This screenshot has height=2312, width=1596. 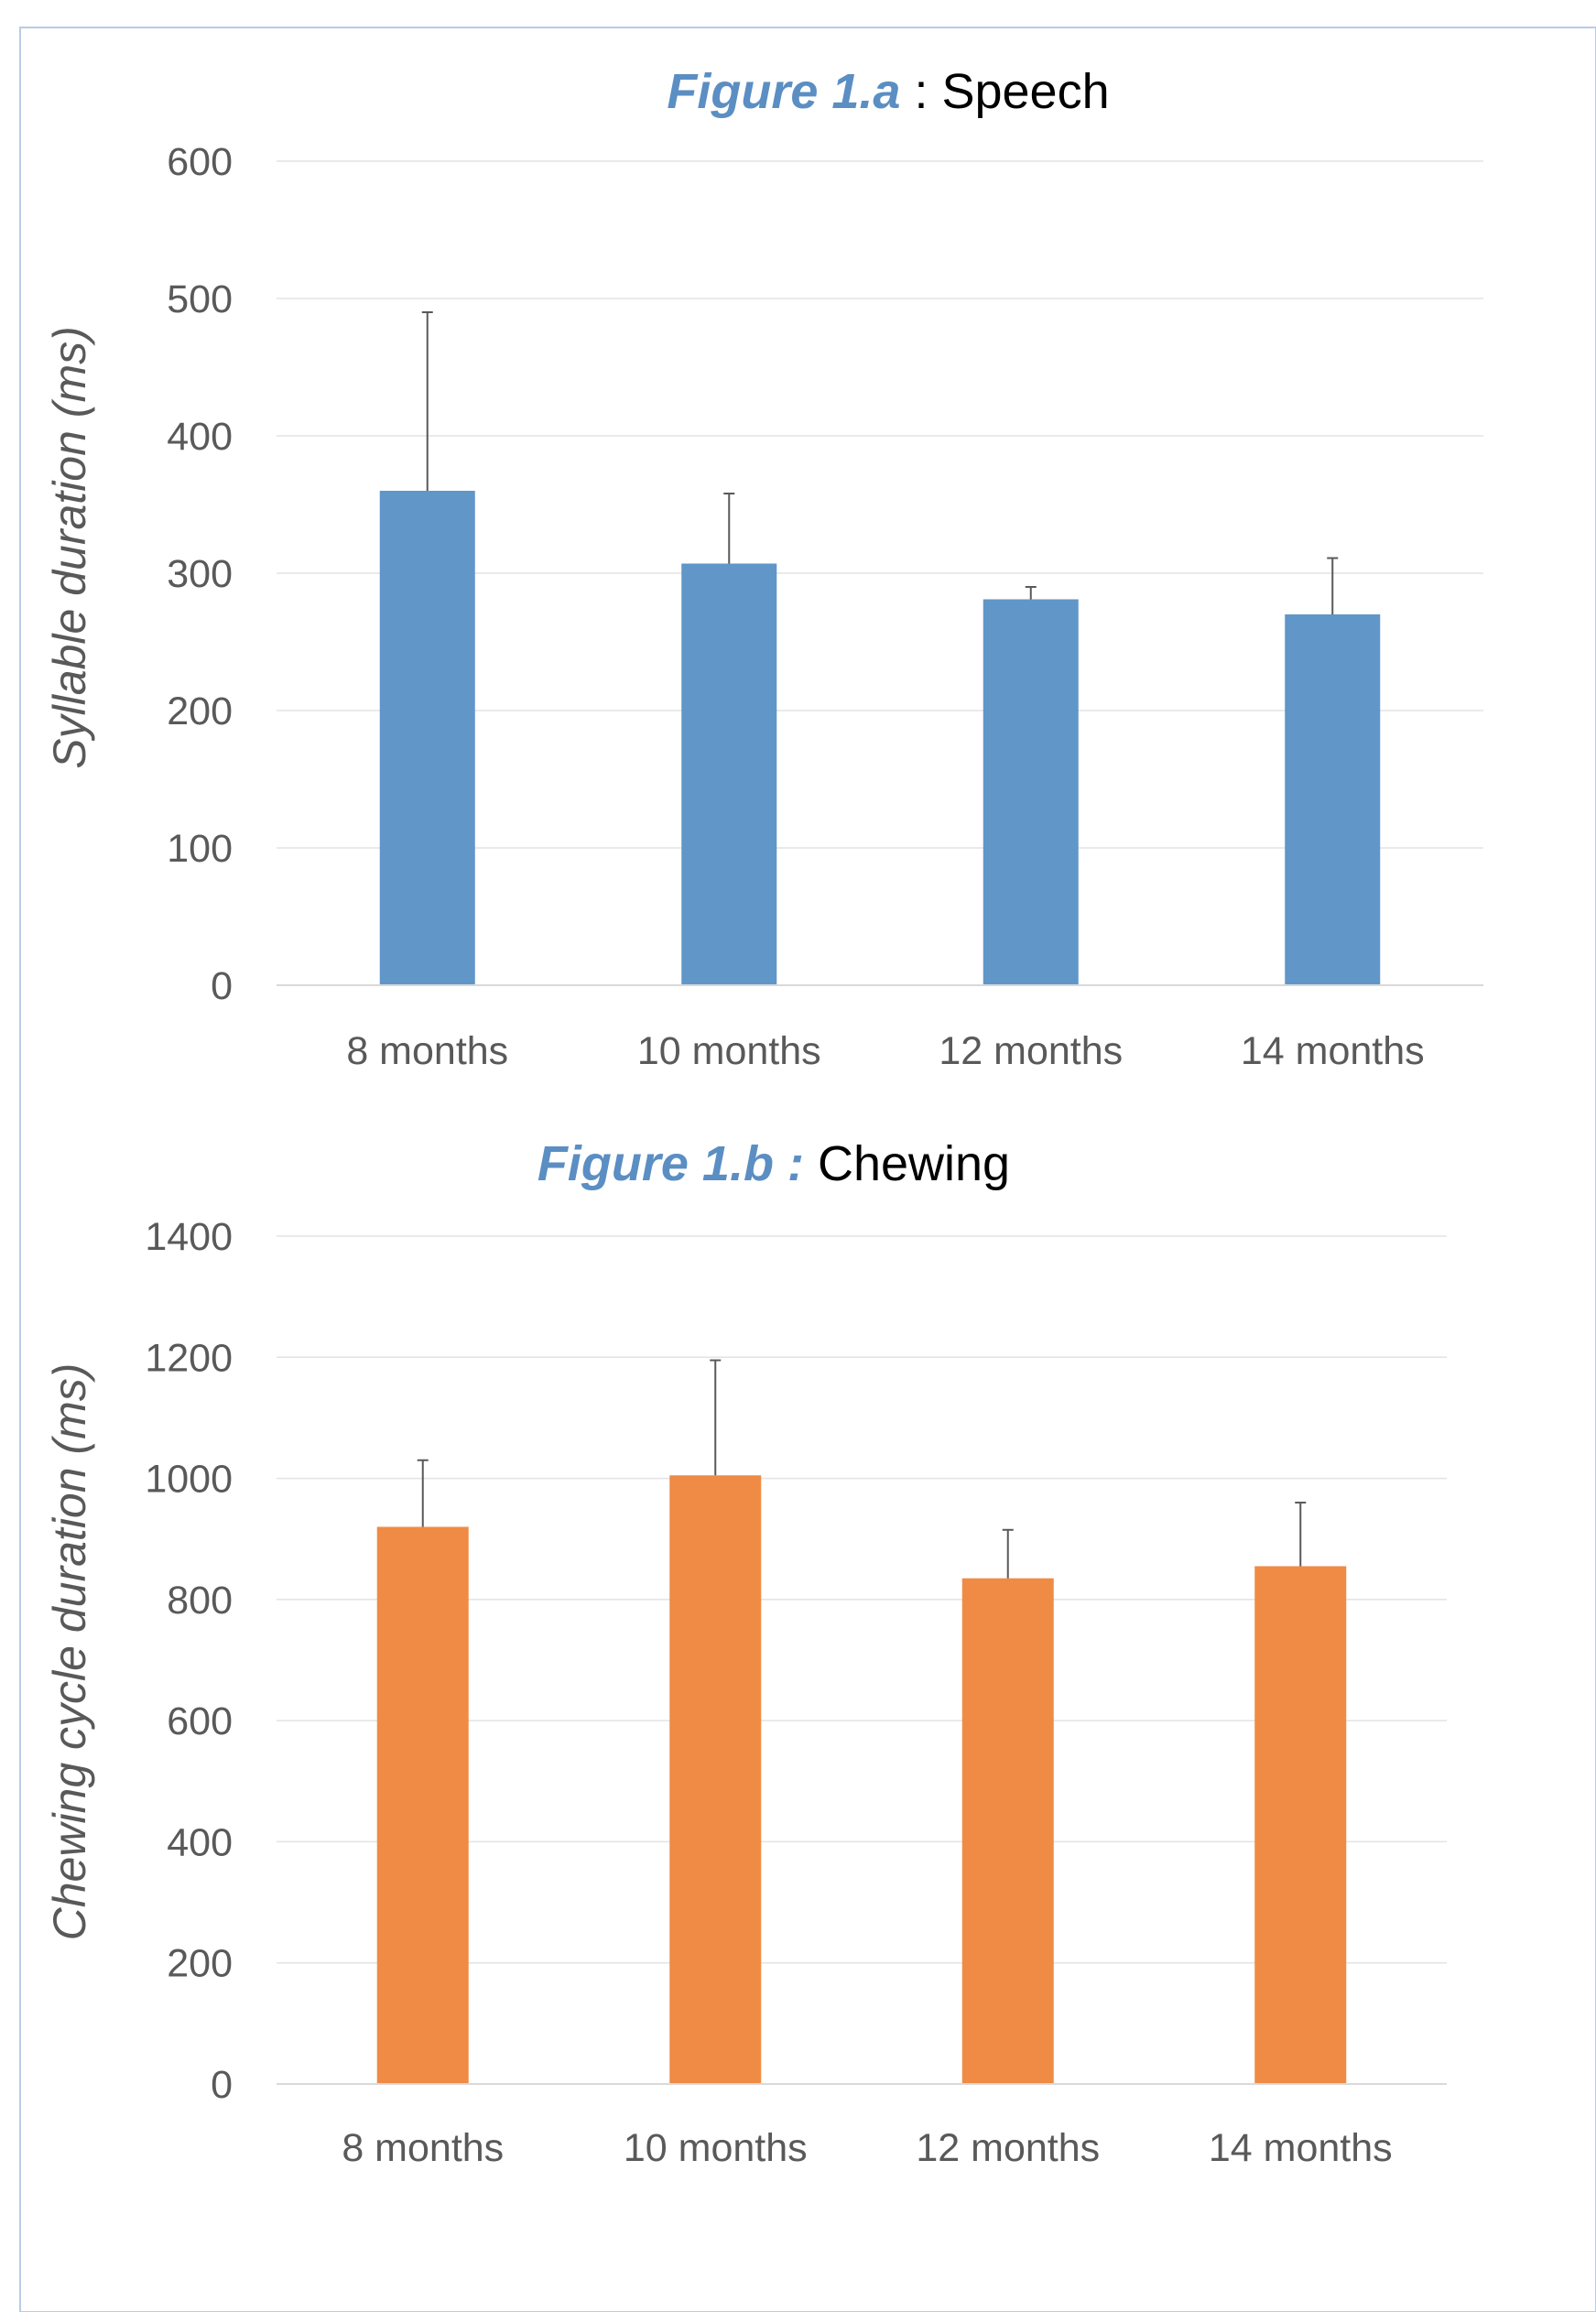 What do you see at coordinates (200, 849) in the screenshot?
I see `y-tick-label: 100` at bounding box center [200, 849].